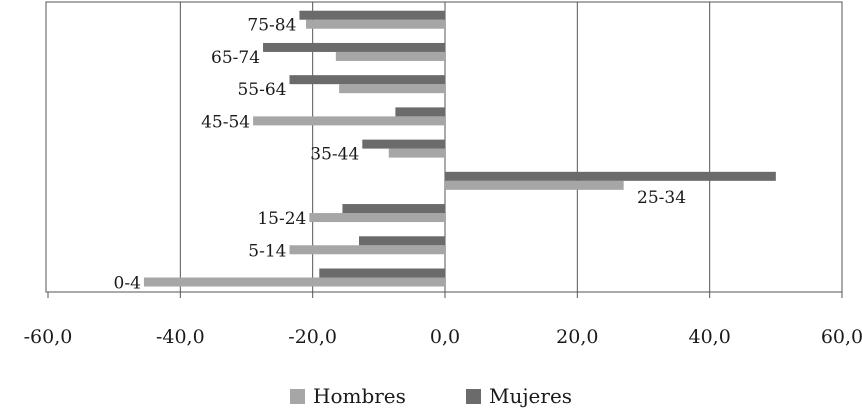 The width and height of the screenshot is (862, 414). What do you see at coordinates (235, 58) in the screenshot?
I see `category-label-65-74: 65-74` at bounding box center [235, 58].